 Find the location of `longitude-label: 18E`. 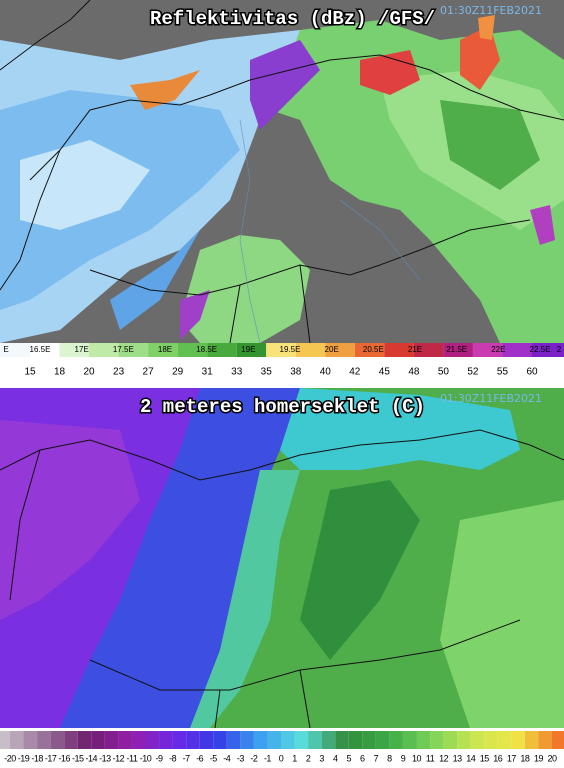

longitude-label: 18E is located at coordinates (165, 349).